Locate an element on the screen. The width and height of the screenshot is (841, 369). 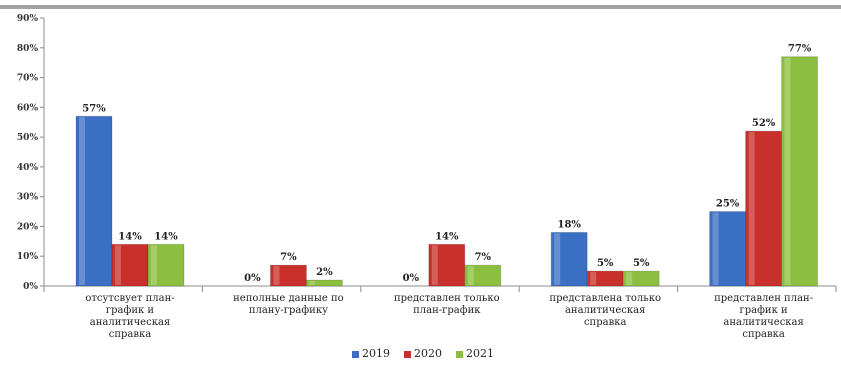
cropped-caption-shape is located at coordinates (420, 7).